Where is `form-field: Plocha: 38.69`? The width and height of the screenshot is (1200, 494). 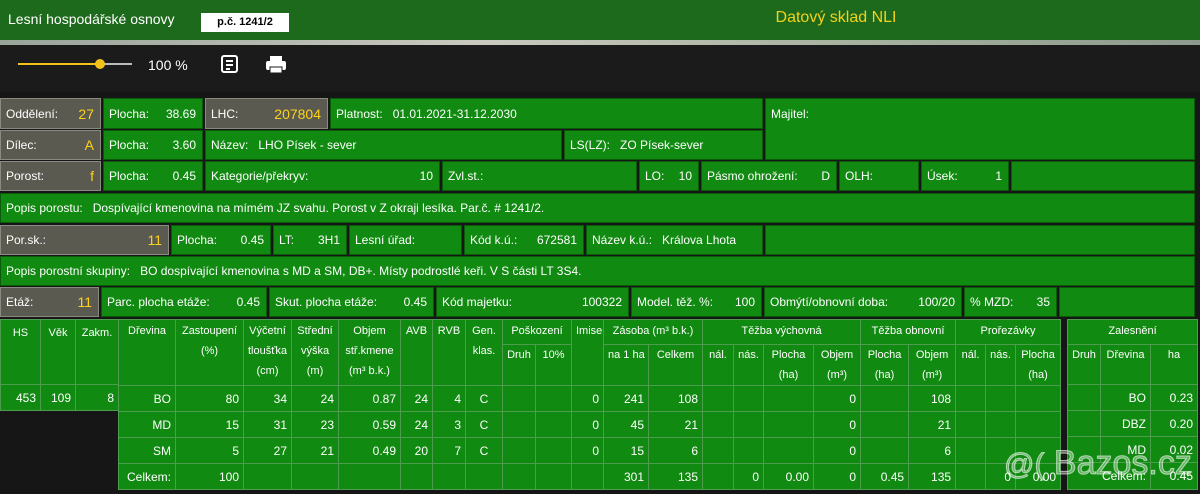
form-field: Plocha: 38.69 is located at coordinates (153, 113).